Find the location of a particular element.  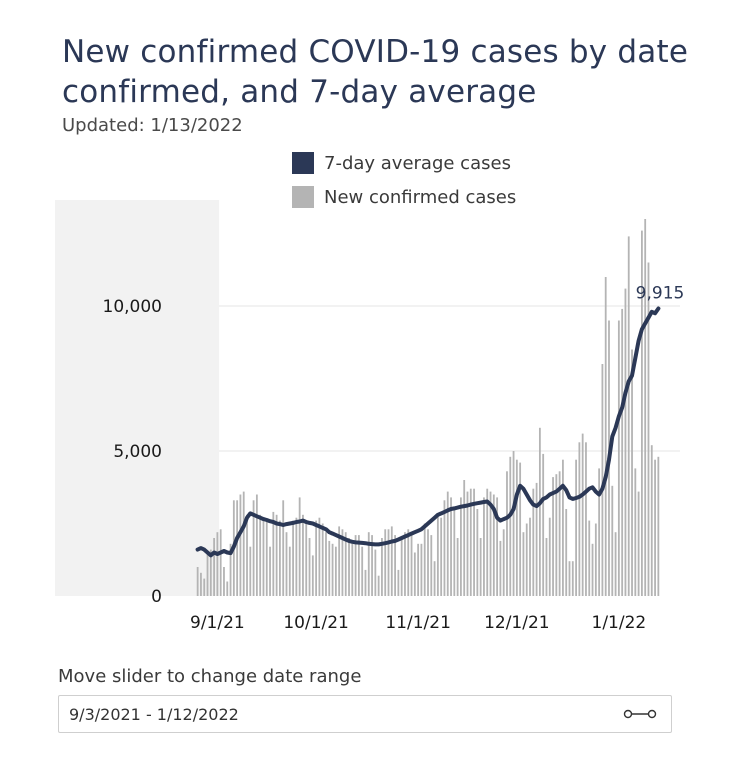

legend-item-average: 7-day average cases is located at coordinates (401, 163).